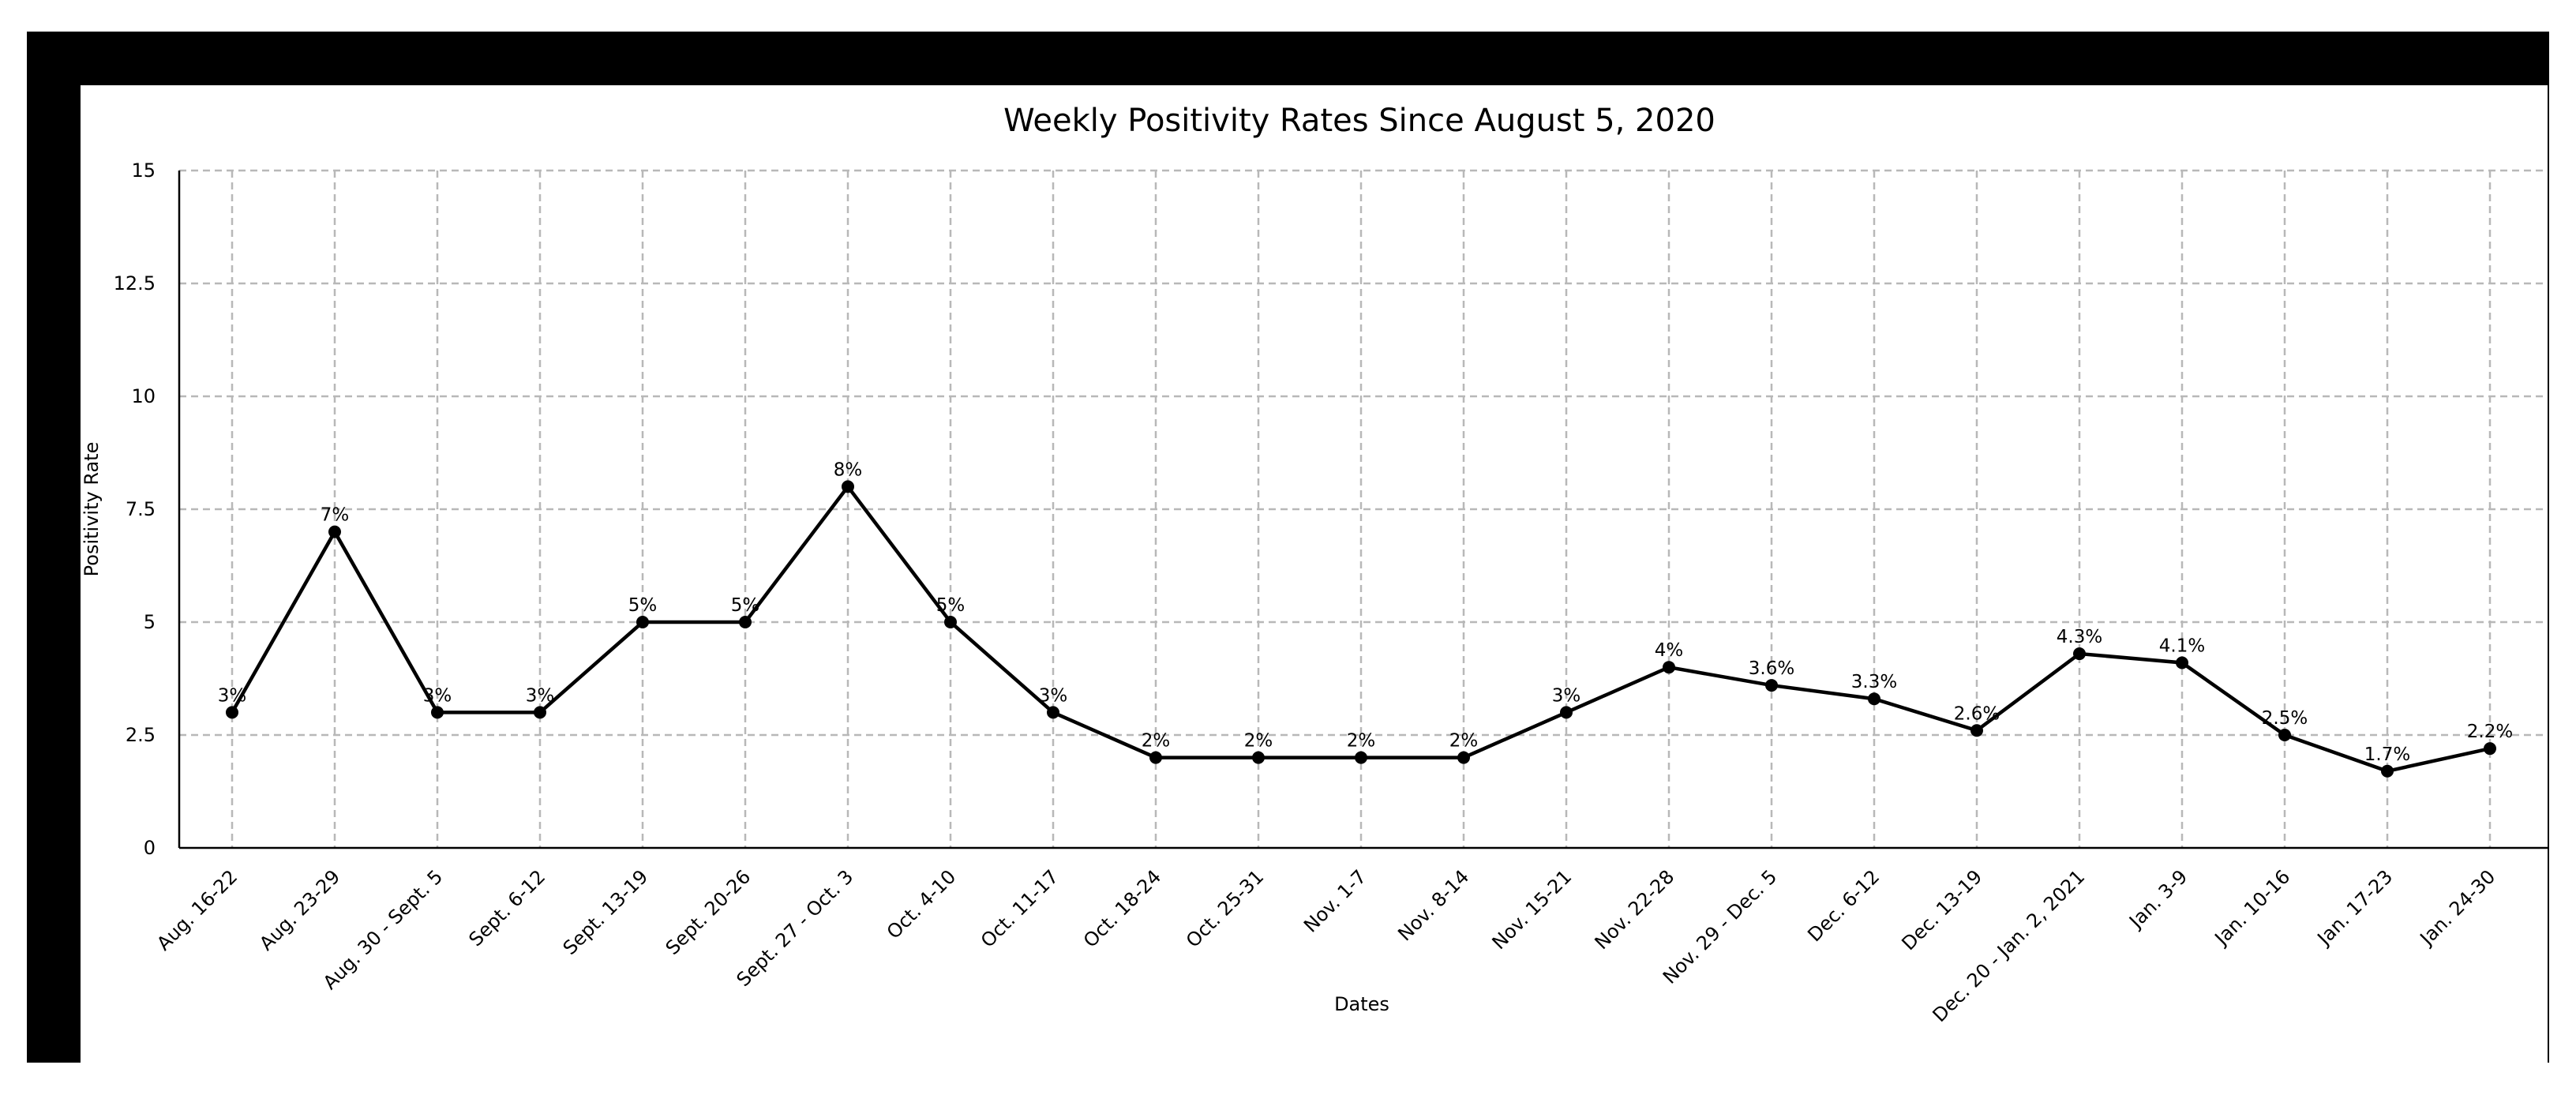  Describe the element at coordinates (92, 509) in the screenshot. I see `y-axis-title: Positivity Rate` at that location.